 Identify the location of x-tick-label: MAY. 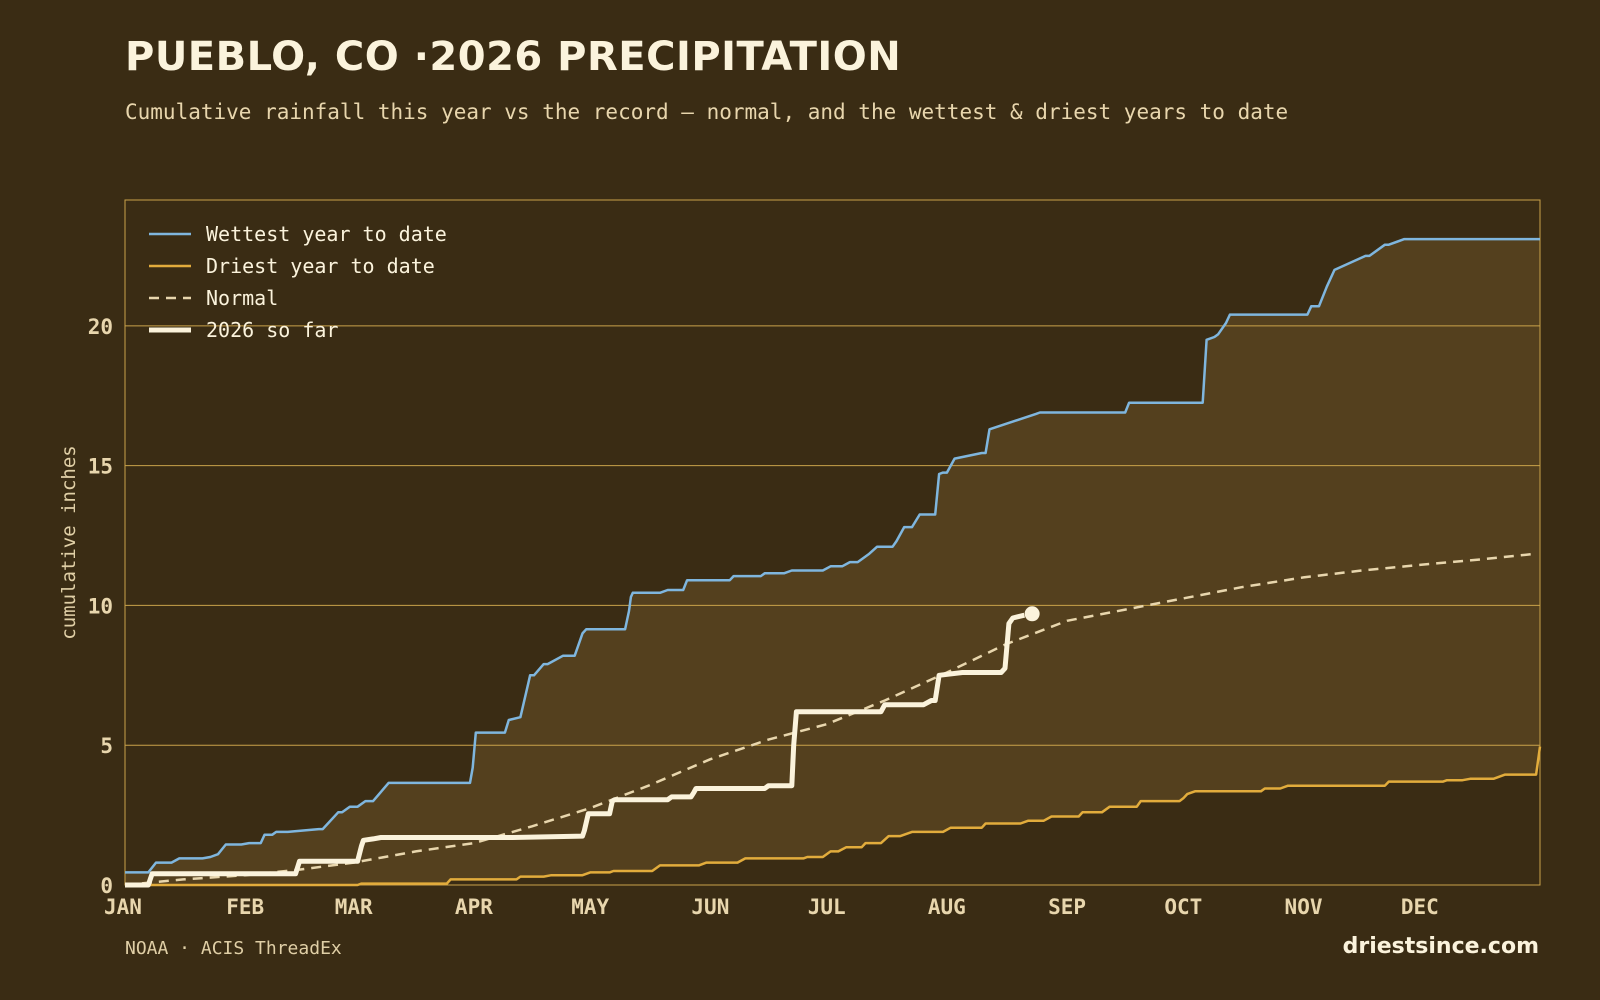
(590, 907).